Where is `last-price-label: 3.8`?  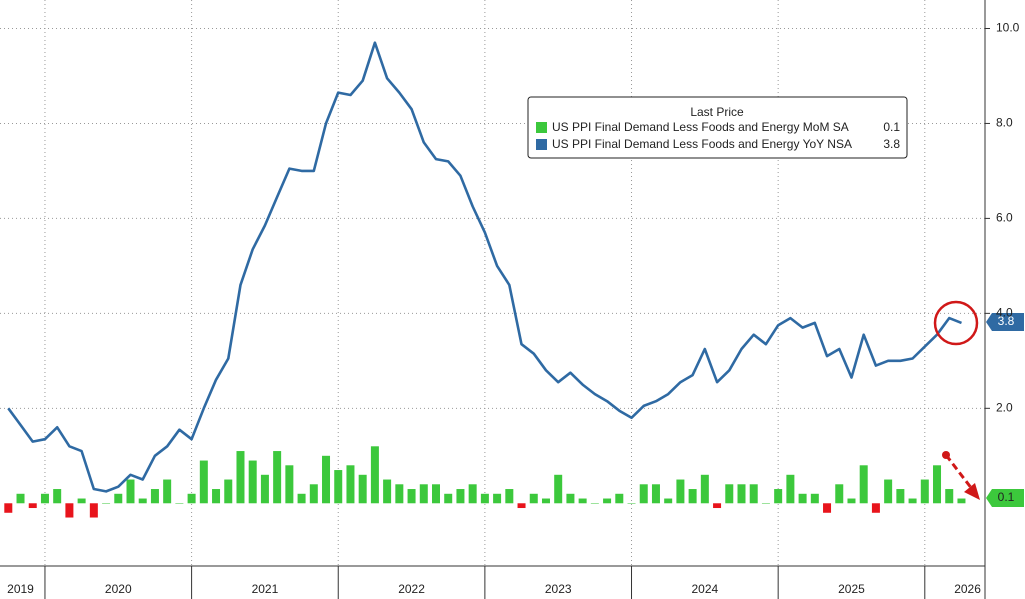 last-price-label: 3.8 is located at coordinates (1006, 321).